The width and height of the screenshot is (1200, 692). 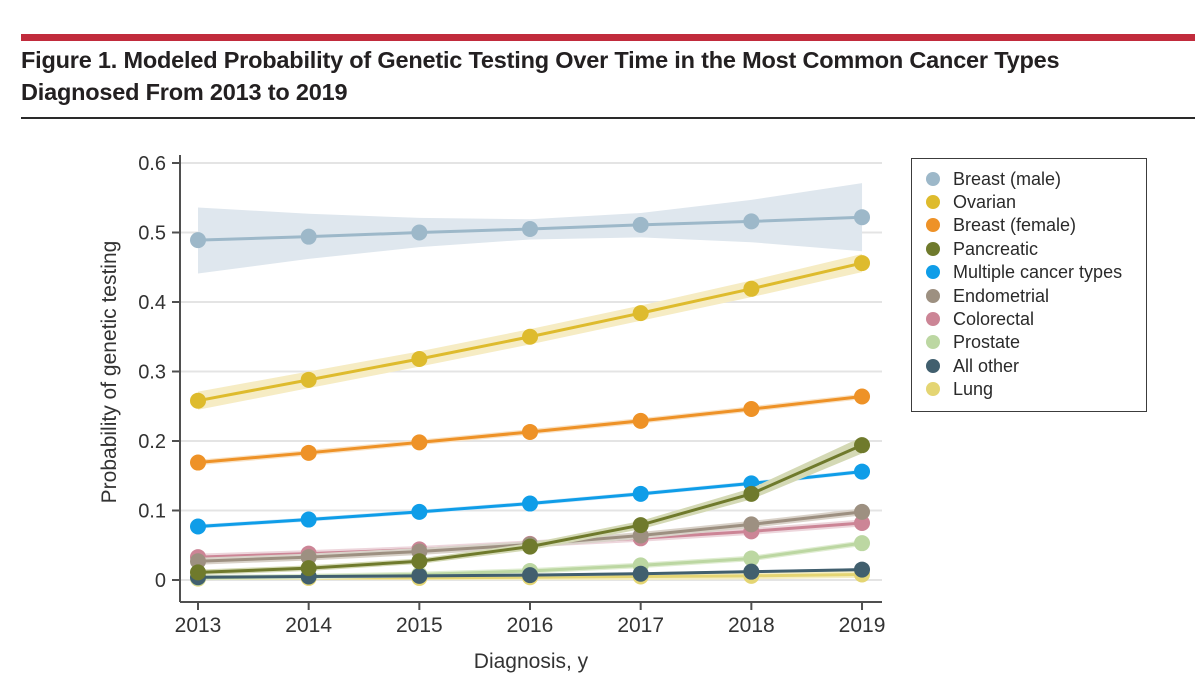 I want to click on dot-ovarian-2014, so click(x=308, y=379).